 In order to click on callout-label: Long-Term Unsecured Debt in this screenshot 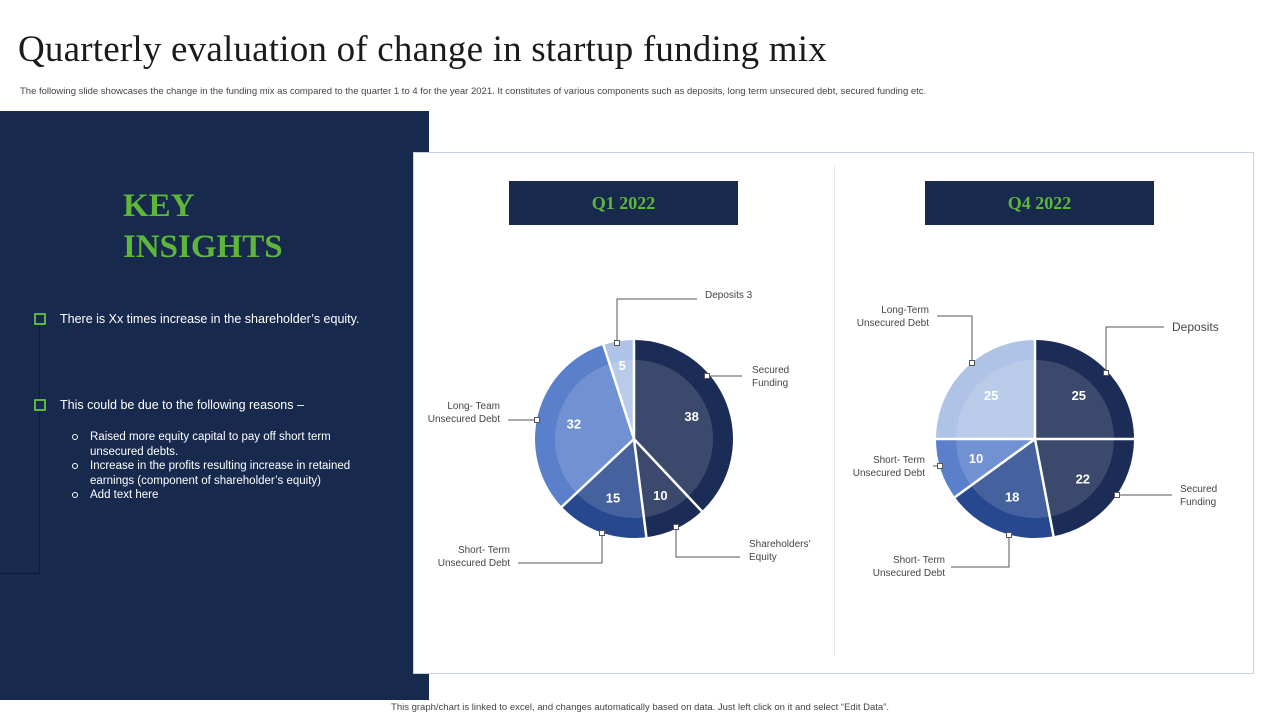, I will do `click(893, 317)`.